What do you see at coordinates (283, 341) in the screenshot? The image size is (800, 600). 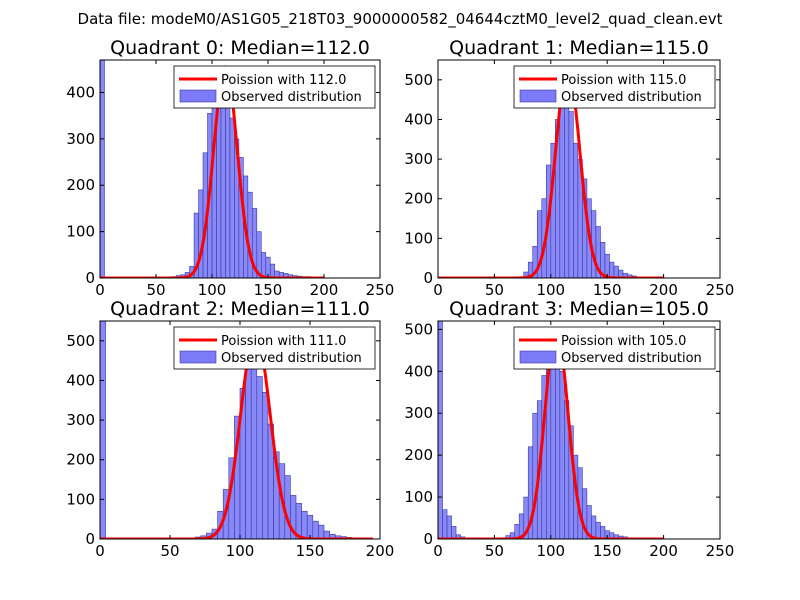 I see `legend-label-poisson: Poission with 111.0` at bounding box center [283, 341].